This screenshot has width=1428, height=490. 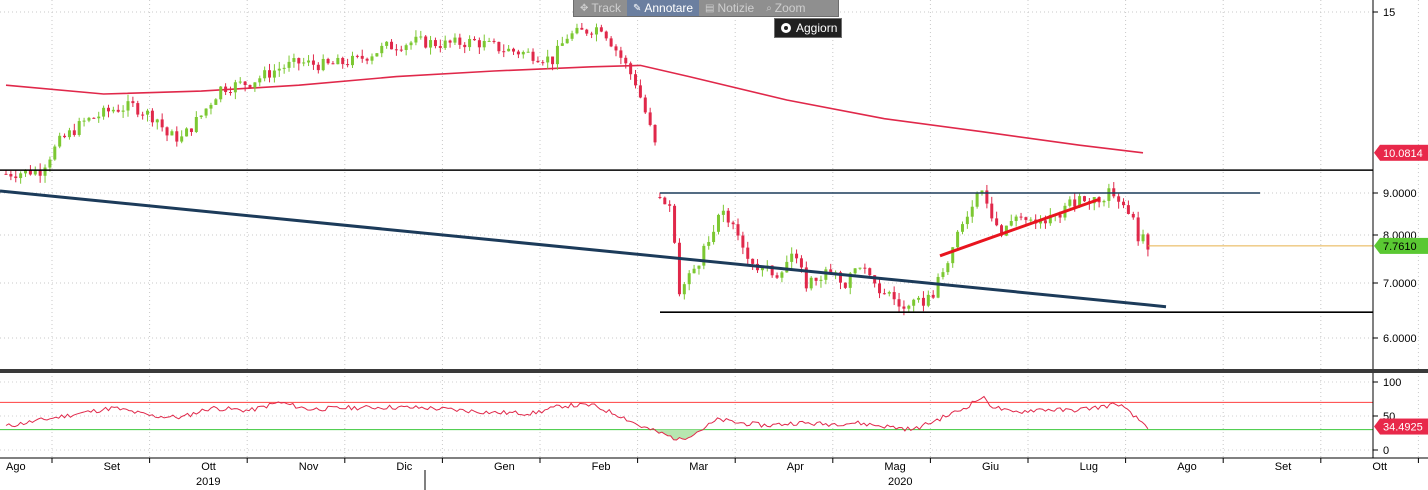 What do you see at coordinates (1377, 245) in the screenshot?
I see `last-price-label-pointer` at bounding box center [1377, 245].